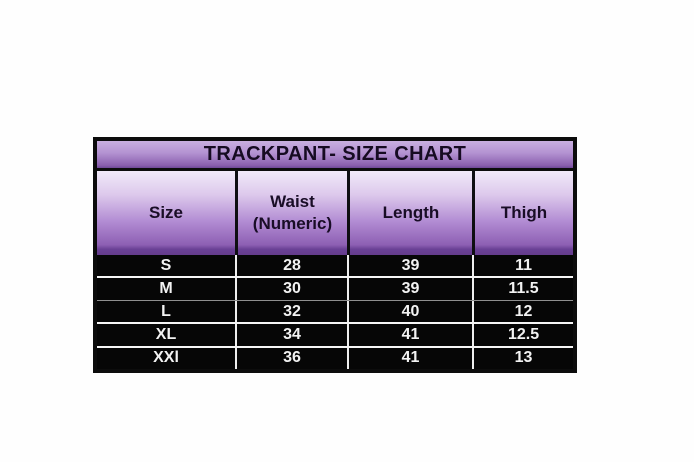  Describe the element at coordinates (166, 289) in the screenshot. I see `table-cell: M` at that location.